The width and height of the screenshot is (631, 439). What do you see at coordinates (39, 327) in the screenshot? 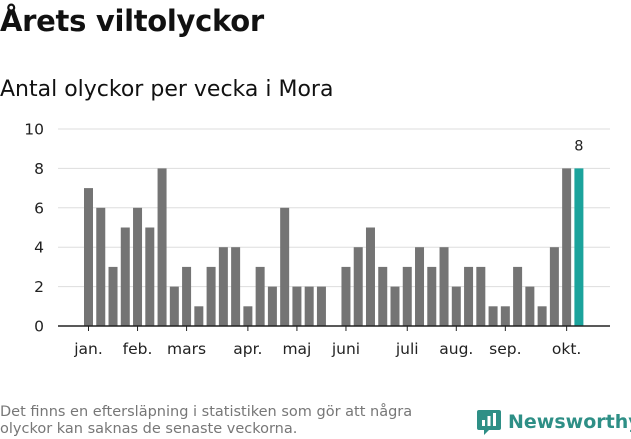
I see `y-tick-label: 0` at bounding box center [39, 327].